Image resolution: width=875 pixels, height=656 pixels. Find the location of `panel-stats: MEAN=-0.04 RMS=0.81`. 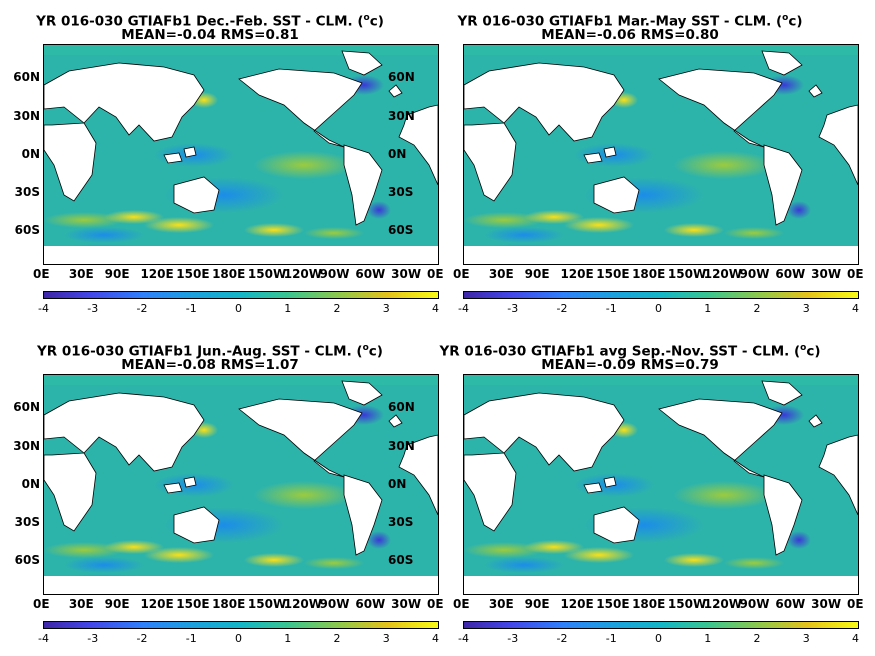

panel-stats: MEAN=-0.04 RMS=0.81 is located at coordinates (210, 35).